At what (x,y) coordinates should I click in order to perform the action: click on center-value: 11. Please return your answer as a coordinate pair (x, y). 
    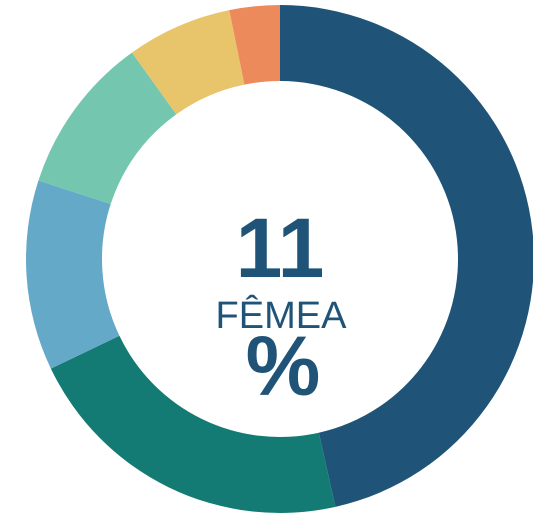
    Looking at the image, I should click on (280, 248).